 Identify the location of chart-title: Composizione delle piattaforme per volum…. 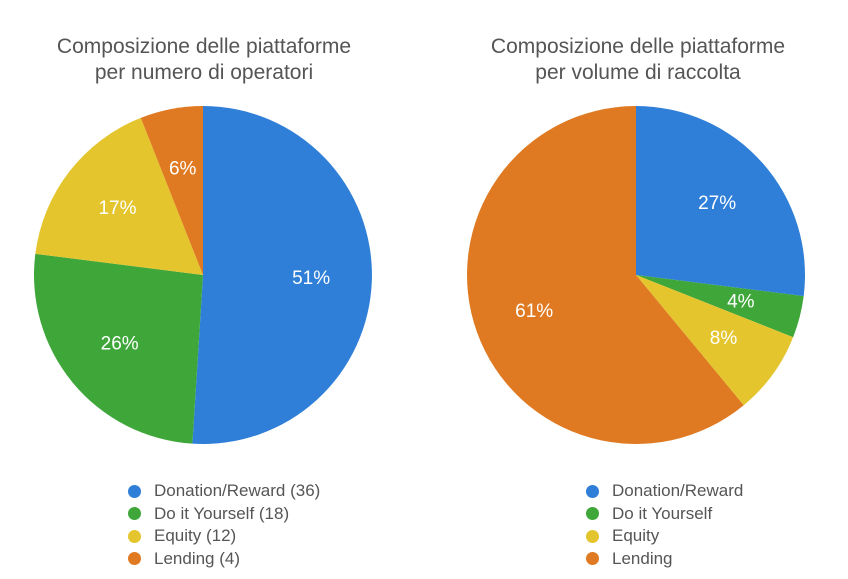
(638, 59).